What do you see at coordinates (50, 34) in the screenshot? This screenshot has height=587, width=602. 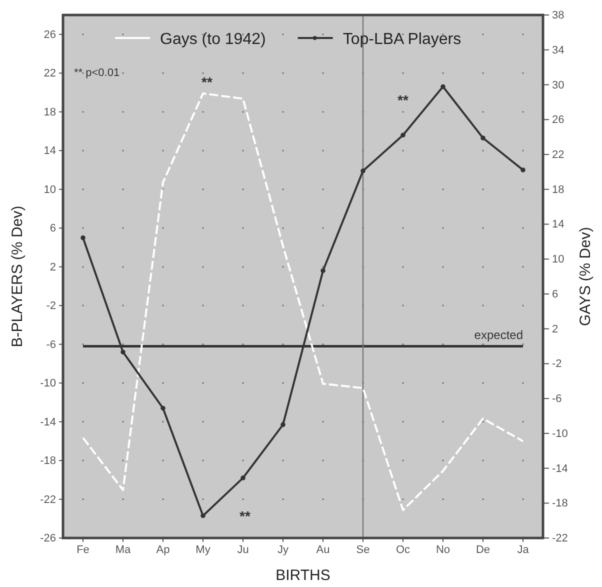 I see `y-tick-label: 26` at bounding box center [50, 34].